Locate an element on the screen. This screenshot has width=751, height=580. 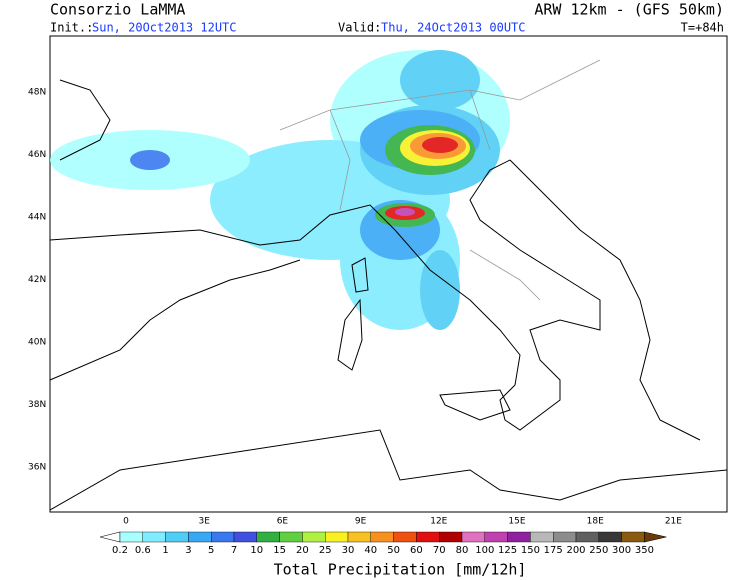
lat-label: 36N is located at coordinates (37, 468).